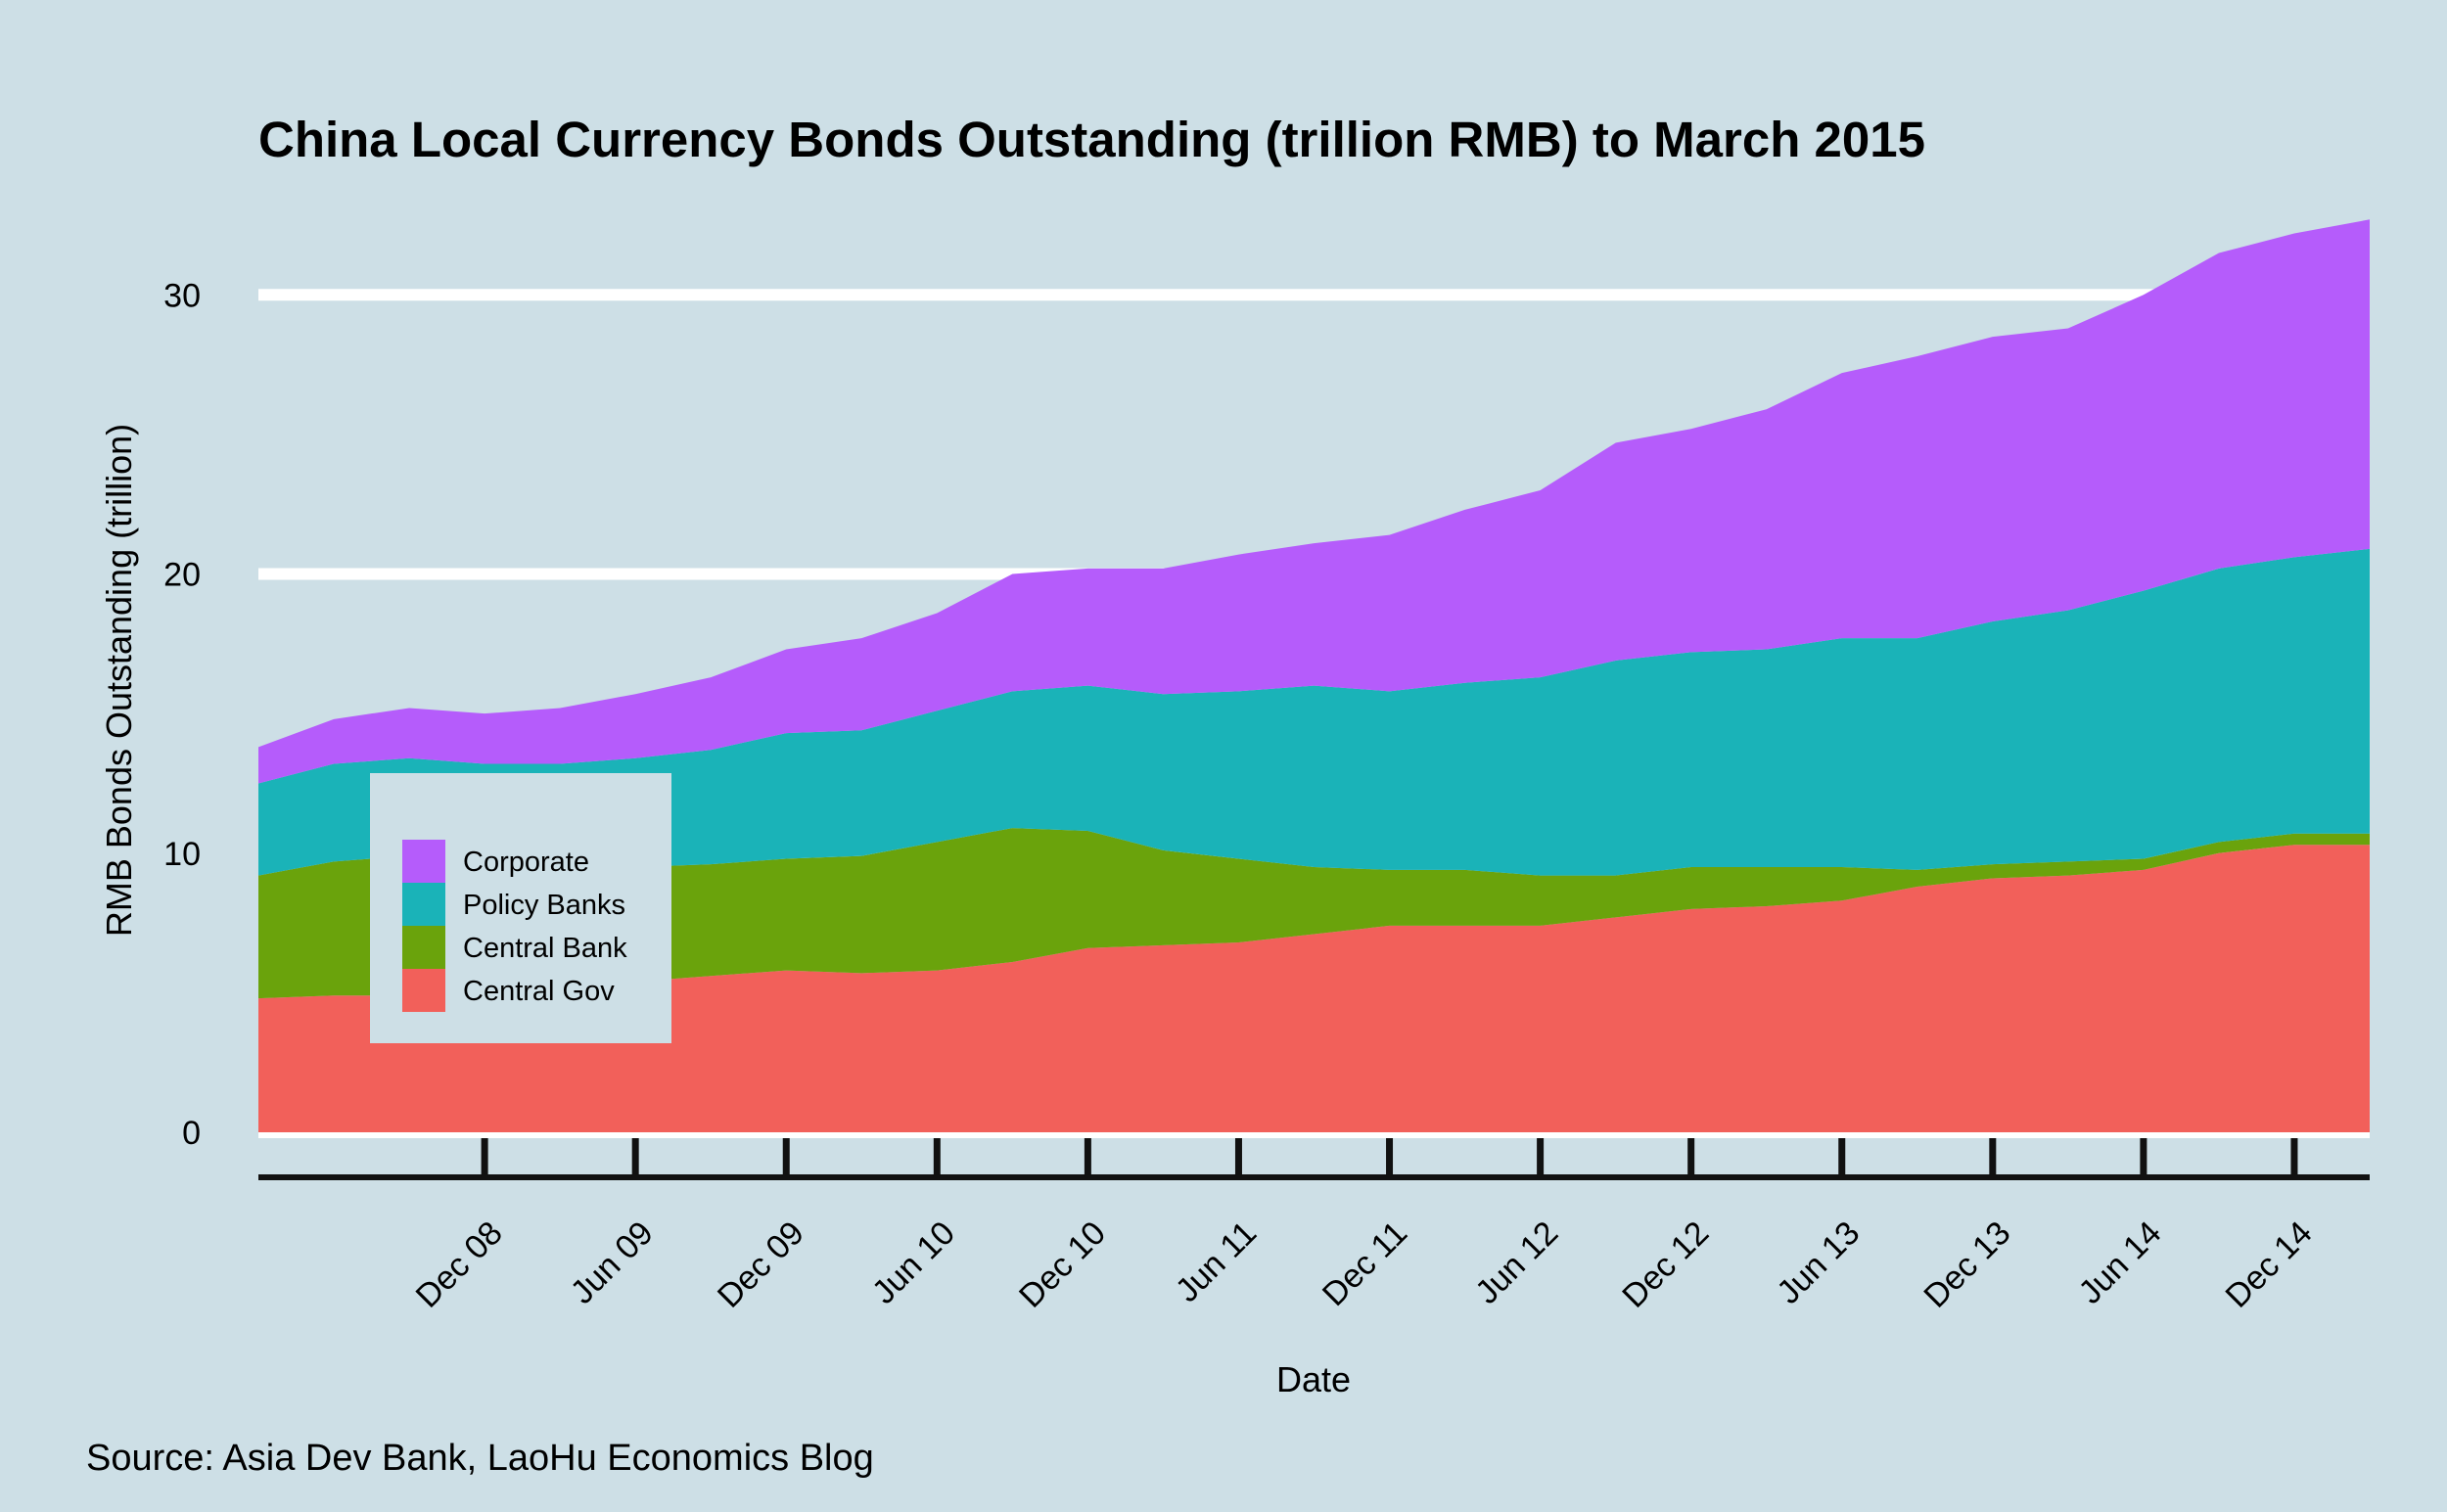 This screenshot has width=2447, height=1512. Describe the element at coordinates (182, 575) in the screenshot. I see `y-tick-label-20: 20` at that location.